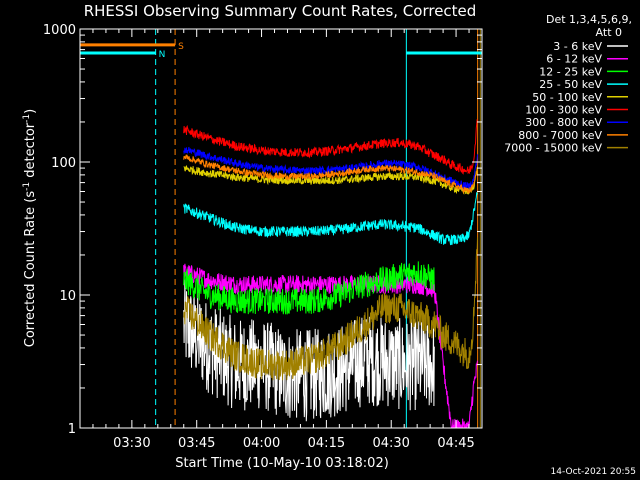 This screenshot has height=480, width=640. What do you see at coordinates (563, 110) in the screenshot?
I see `legend-label: 100 - 300 keV` at bounding box center [563, 110].